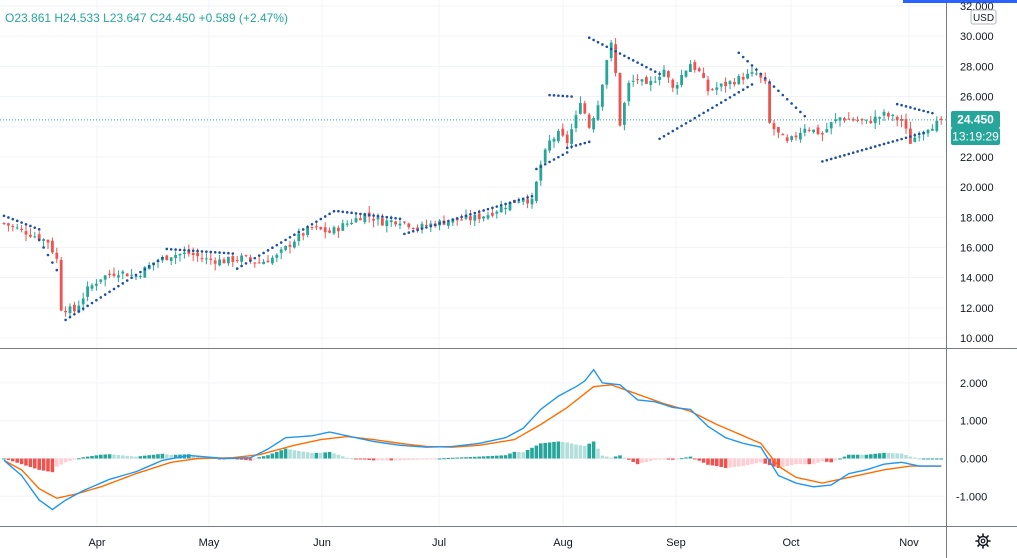  I want to click on time-tick-label: Aug, so click(563, 543).